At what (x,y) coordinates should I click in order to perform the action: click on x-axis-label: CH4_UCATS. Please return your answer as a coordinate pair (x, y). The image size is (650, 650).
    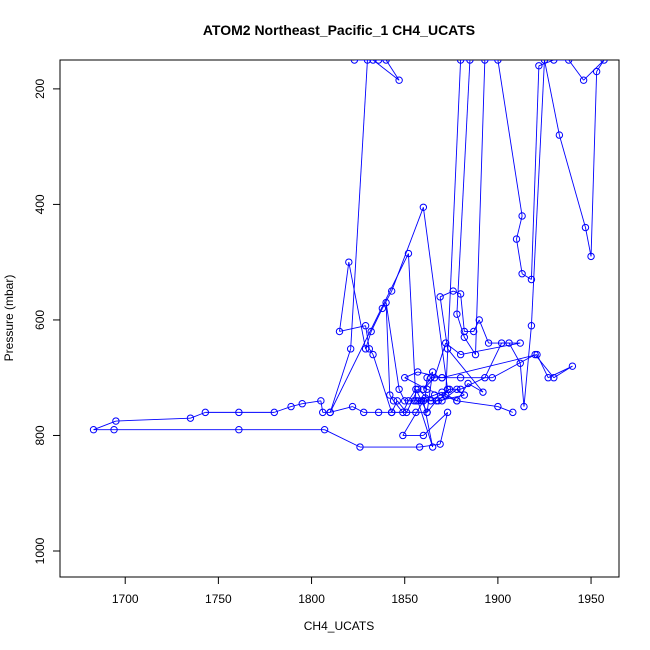
    Looking at the image, I should click on (339, 626).